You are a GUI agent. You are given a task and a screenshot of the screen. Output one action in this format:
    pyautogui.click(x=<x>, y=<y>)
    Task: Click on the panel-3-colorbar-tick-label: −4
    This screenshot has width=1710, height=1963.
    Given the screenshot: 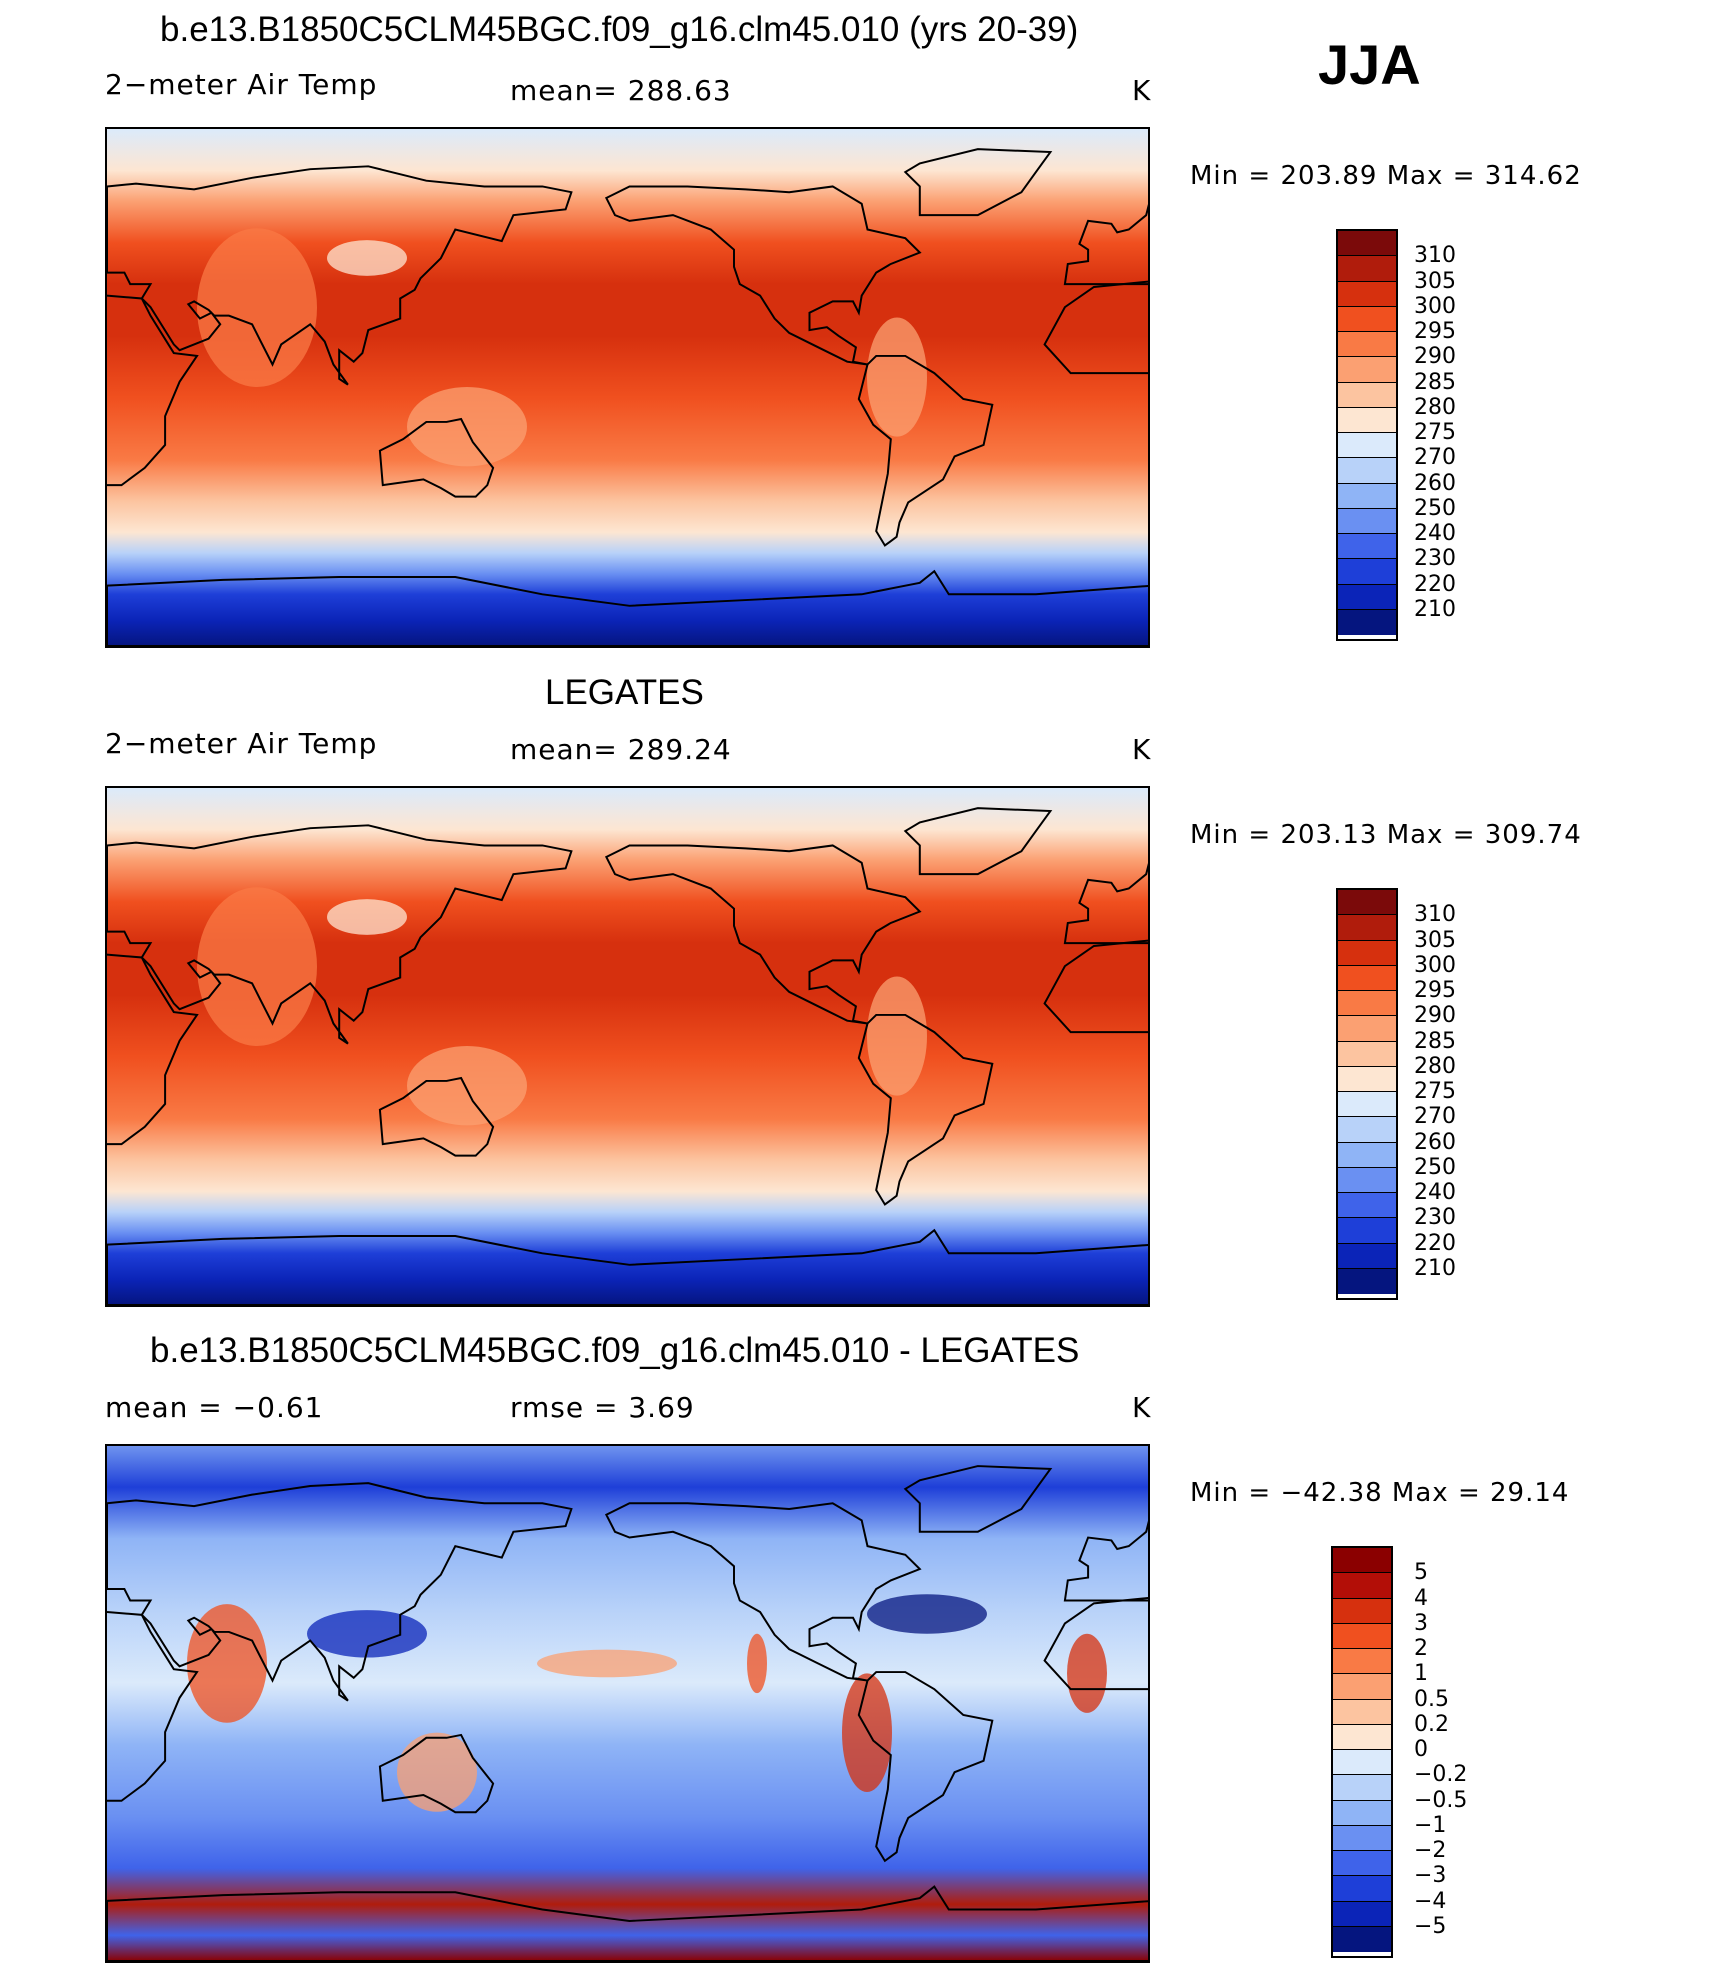 What is the action you would take?
    pyautogui.click(x=1430, y=1901)
    